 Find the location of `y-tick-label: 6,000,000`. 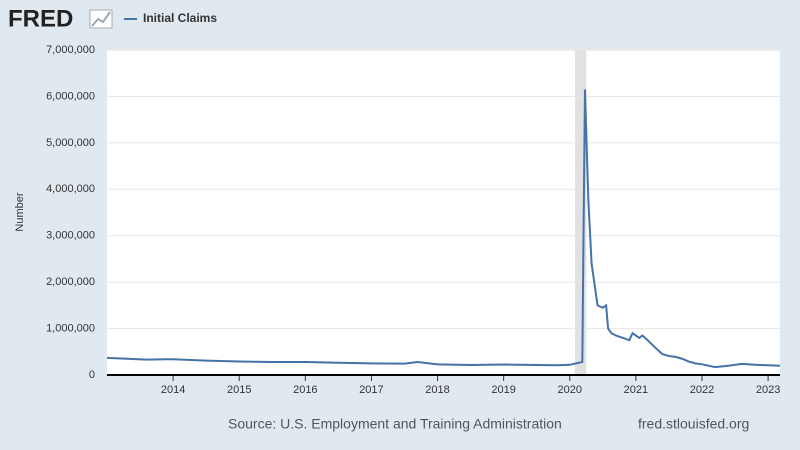

y-tick-label: 6,000,000 is located at coordinates (70, 96).